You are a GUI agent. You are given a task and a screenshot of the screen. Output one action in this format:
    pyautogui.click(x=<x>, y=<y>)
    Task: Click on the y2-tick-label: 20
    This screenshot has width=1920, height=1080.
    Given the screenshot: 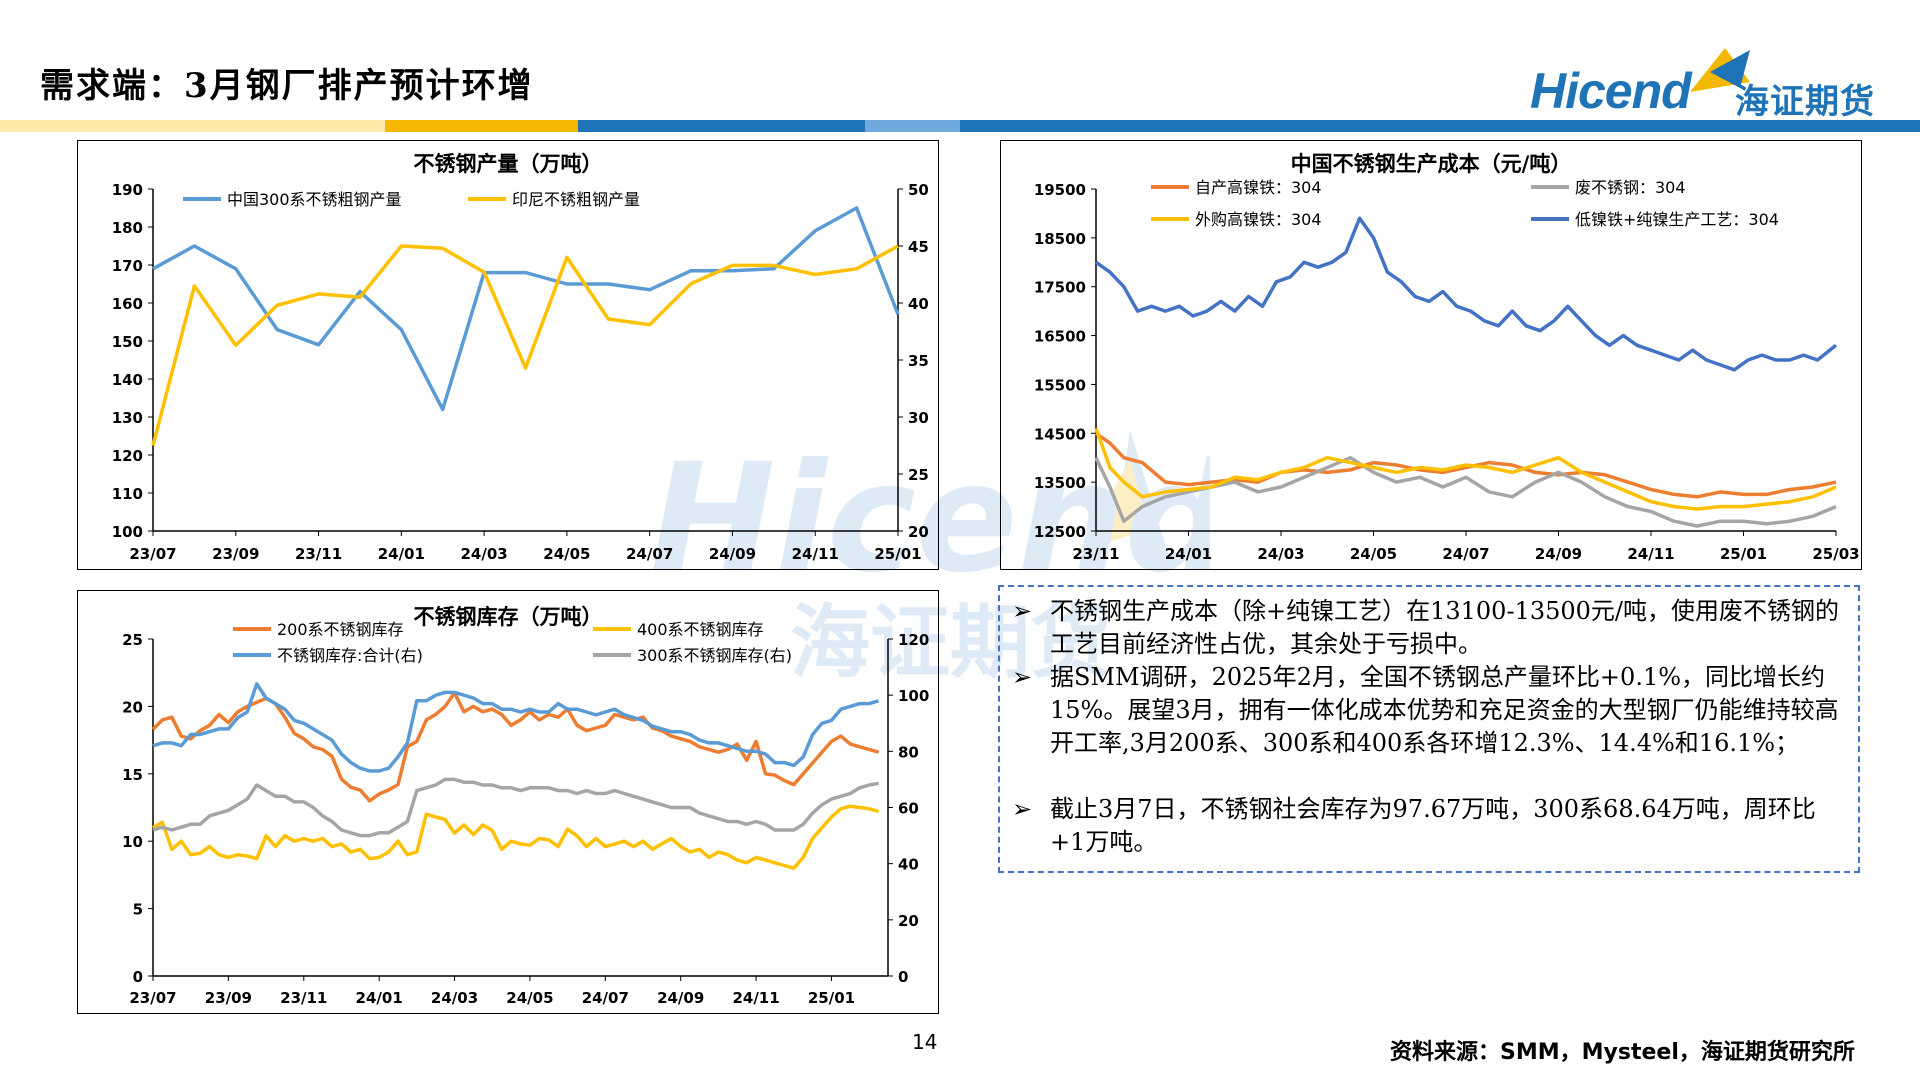 What is the action you would take?
    pyautogui.click(x=918, y=532)
    